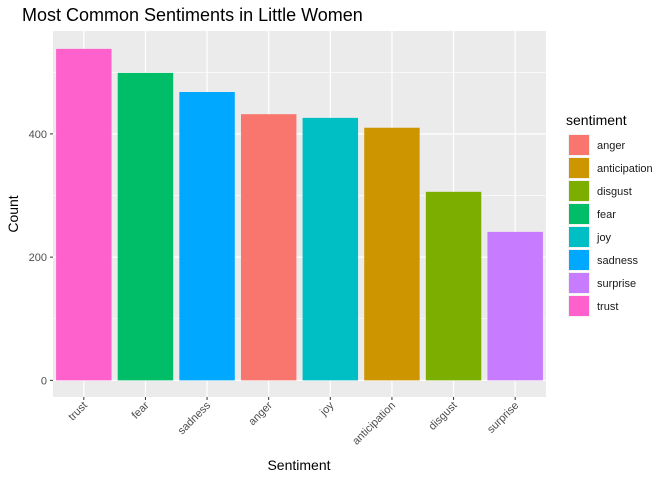 This screenshot has height=480, width=672. Describe the element at coordinates (596, 120) in the screenshot. I see `legend-title: sentiment` at that location.